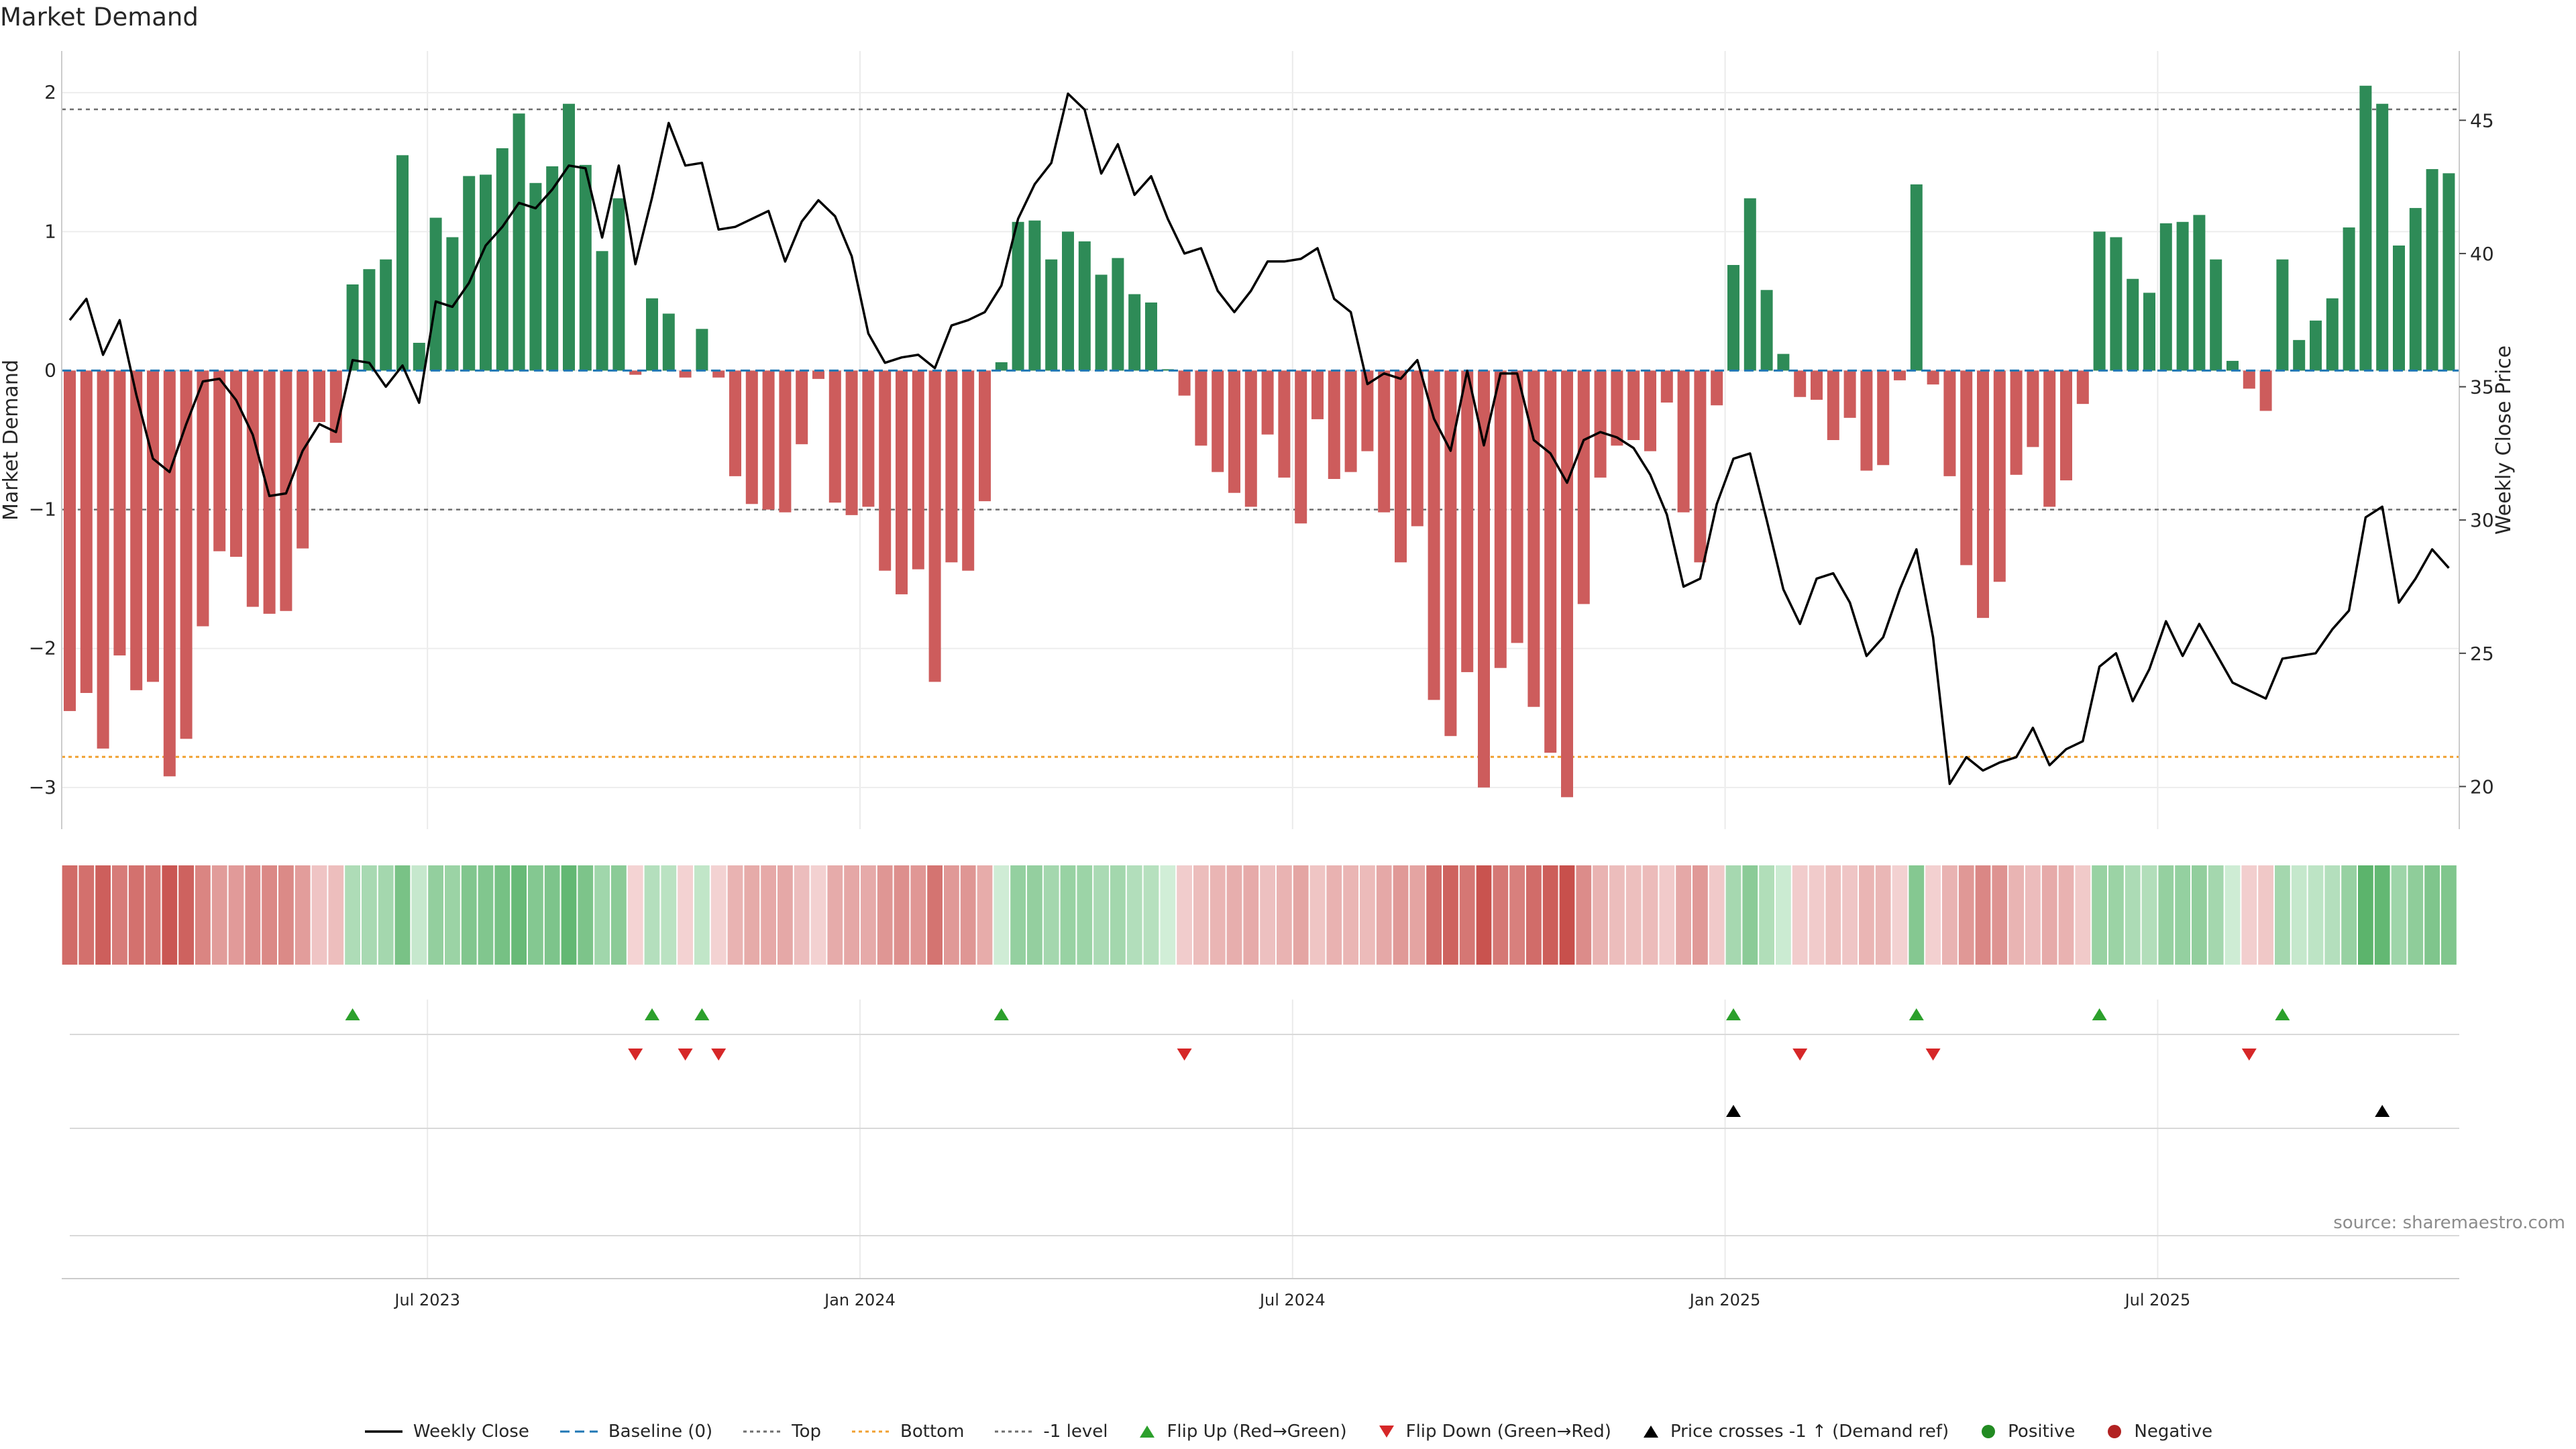  Describe the element at coordinates (2115, 1431) in the screenshot. I see `circle-icon` at that location.